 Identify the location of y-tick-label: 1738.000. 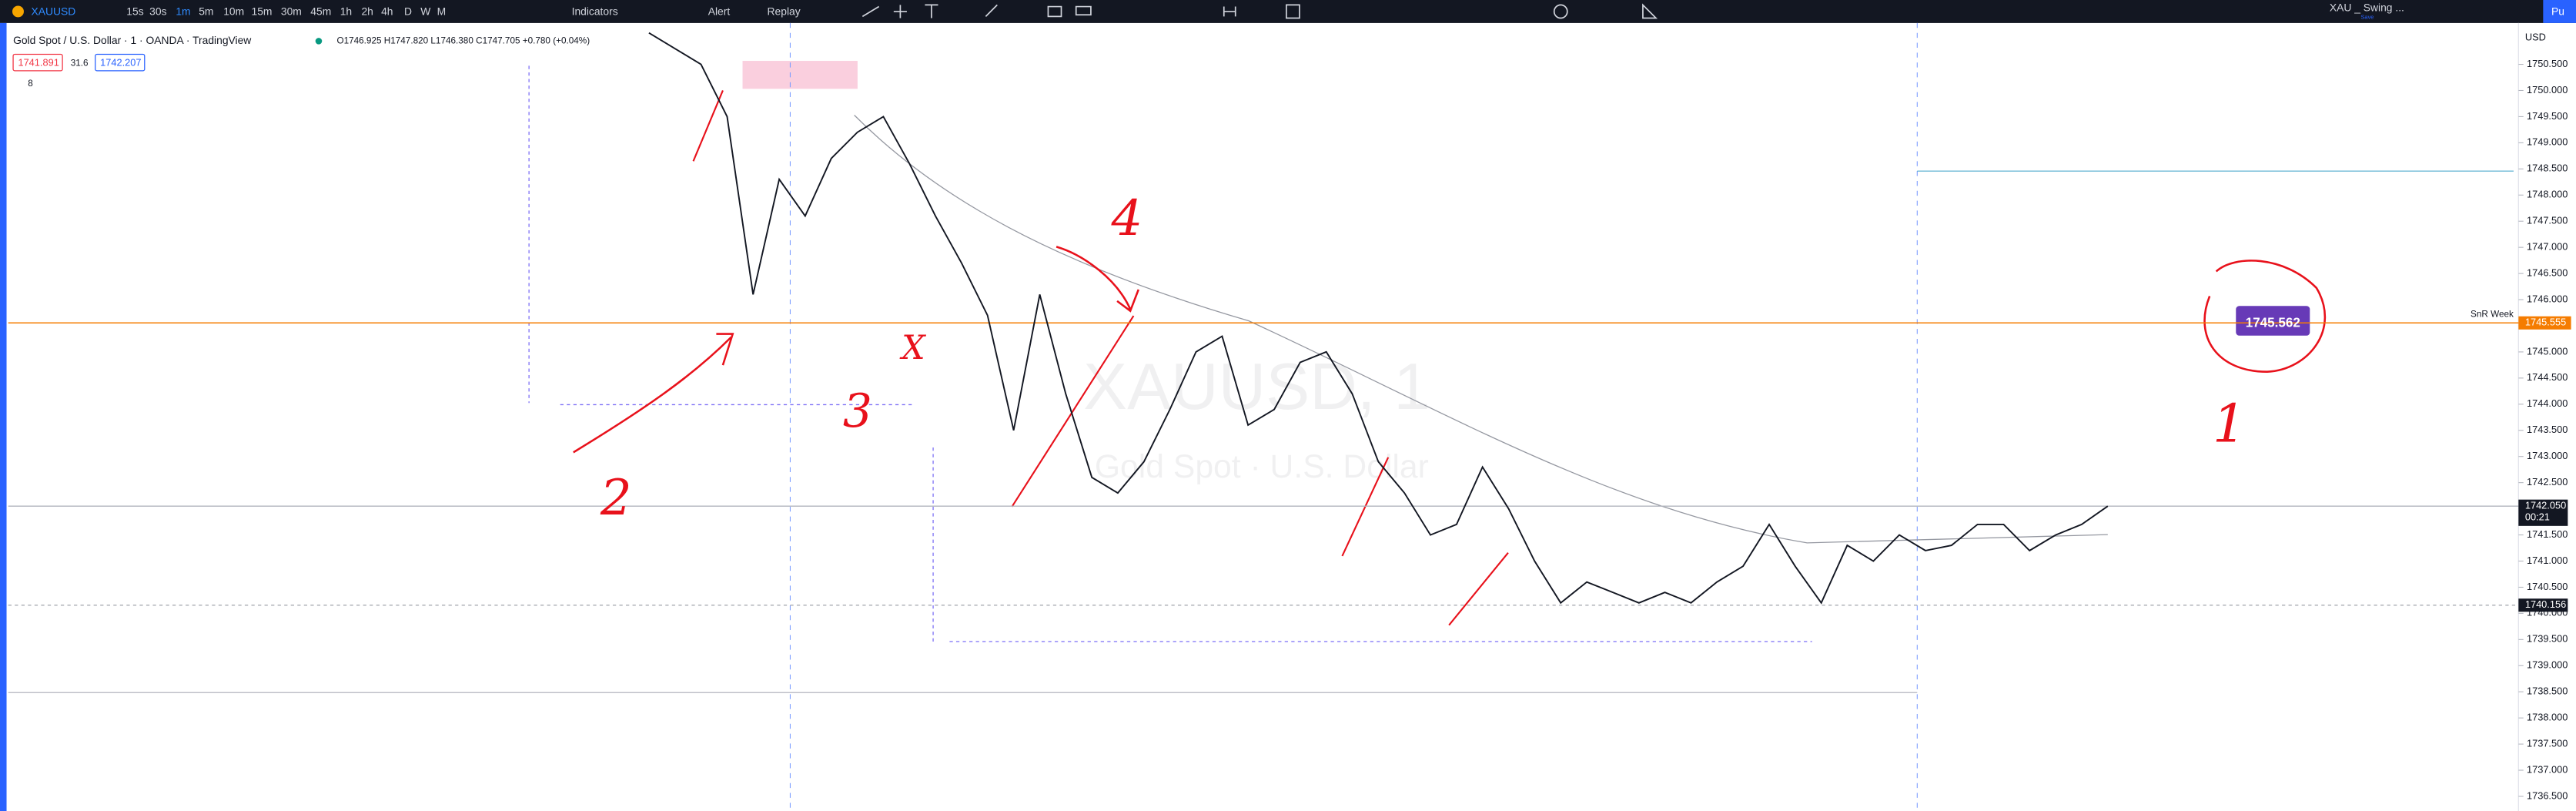
(2548, 717).